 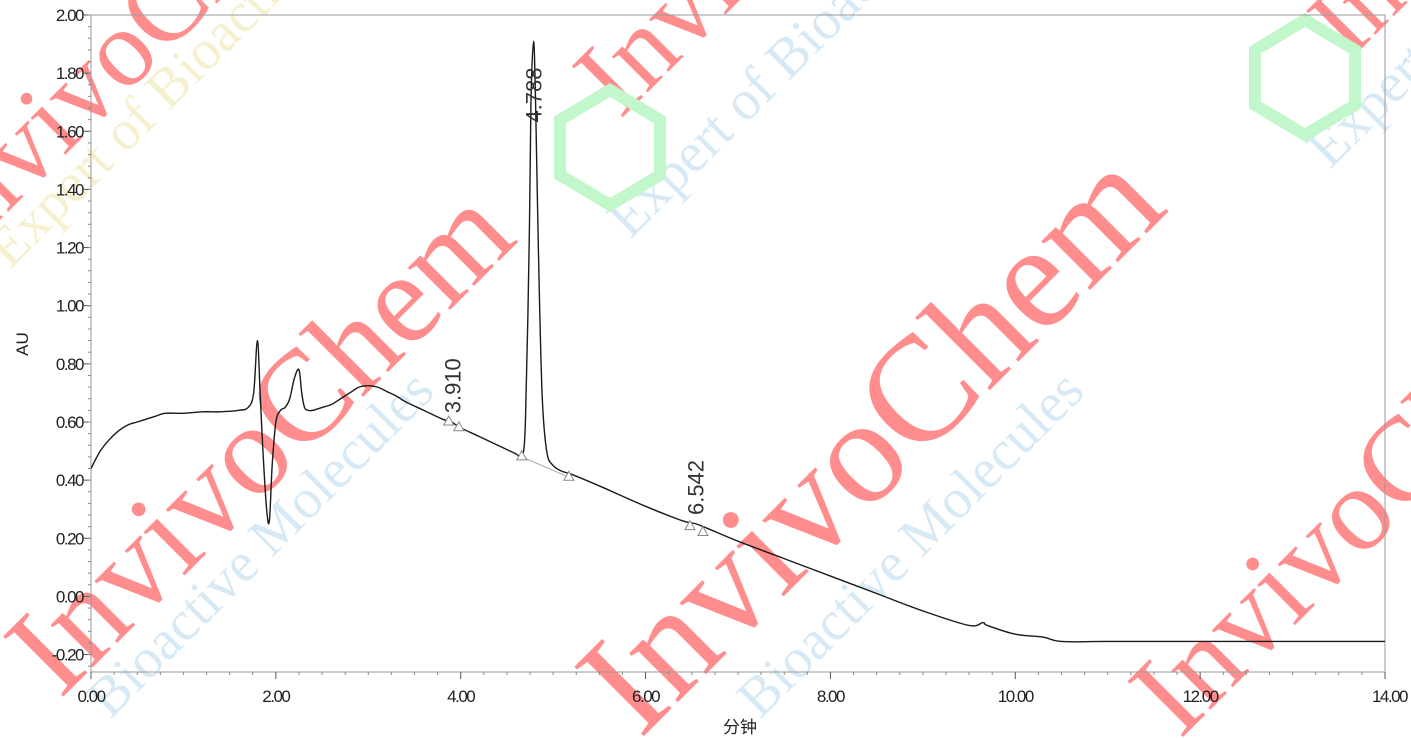 What do you see at coordinates (696, 487) in the screenshot?
I see `peak-retention-label: 6.542` at bounding box center [696, 487].